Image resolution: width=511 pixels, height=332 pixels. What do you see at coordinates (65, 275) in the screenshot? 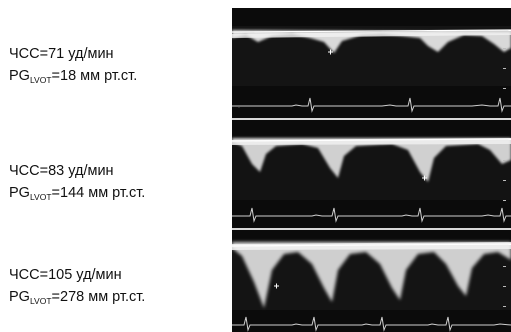
I see `heart-rate-label: ЧСС=105 уд/мин` at bounding box center [65, 275].